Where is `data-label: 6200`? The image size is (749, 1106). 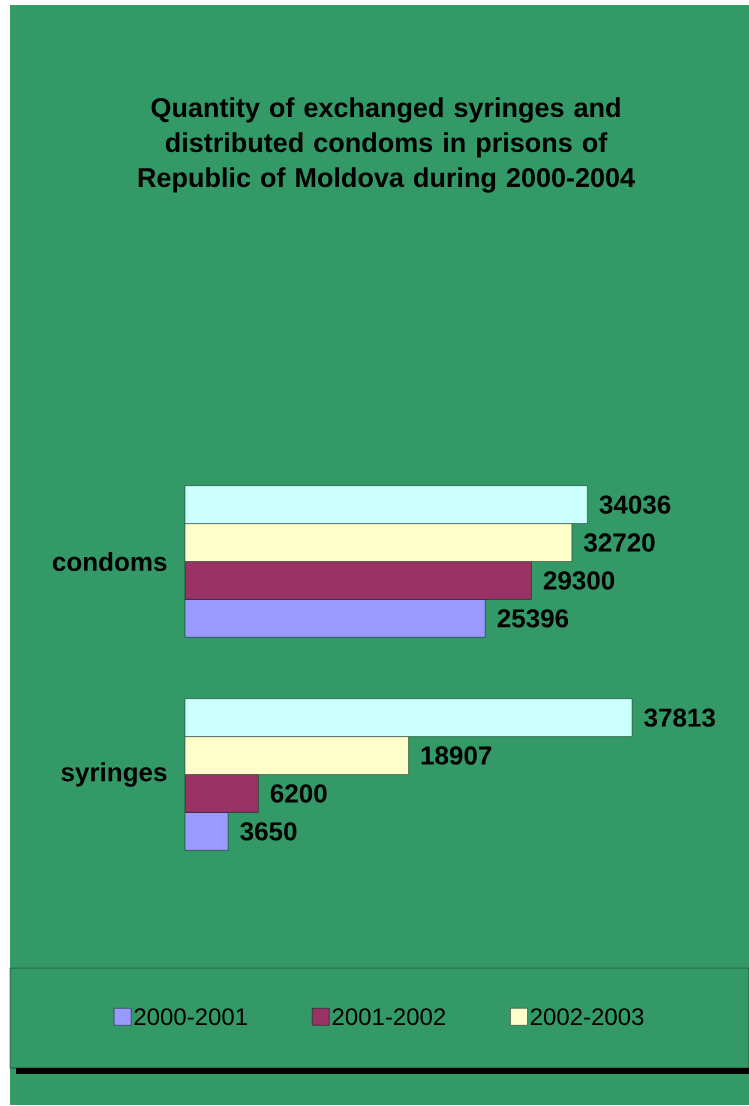
data-label: 6200 is located at coordinates (298, 793).